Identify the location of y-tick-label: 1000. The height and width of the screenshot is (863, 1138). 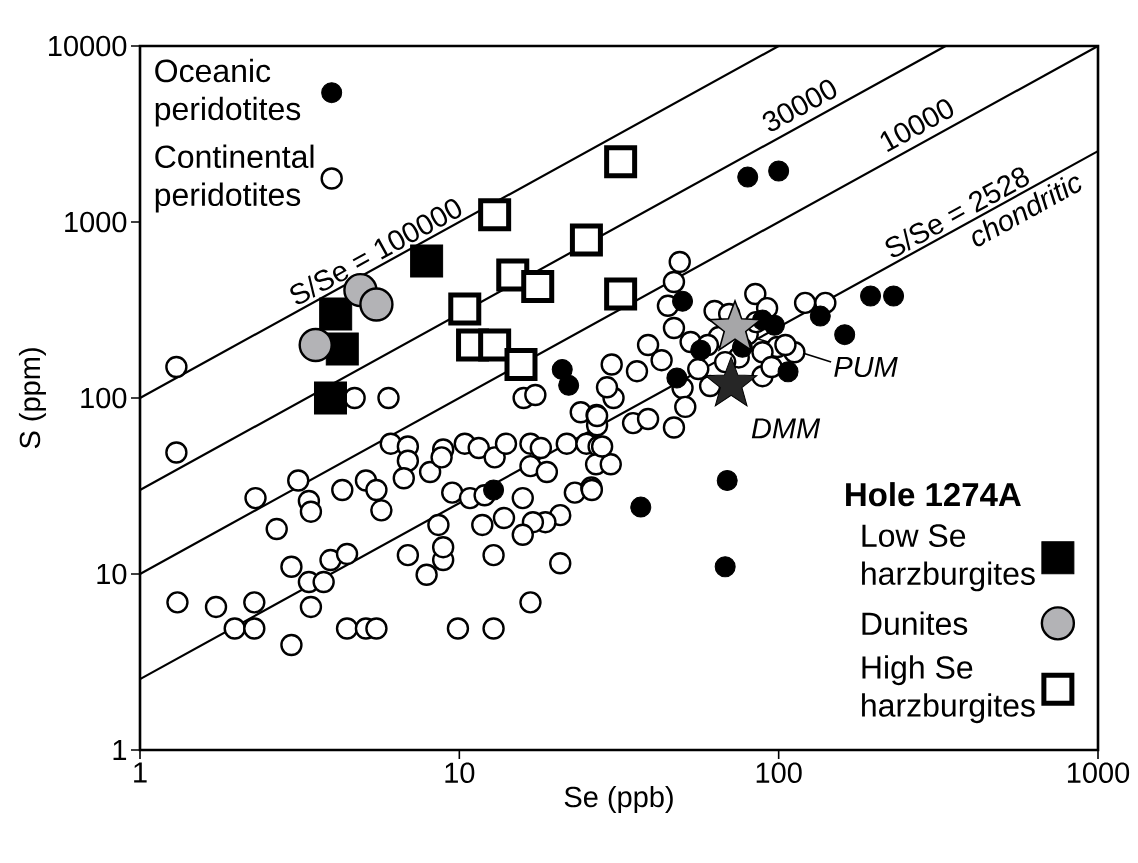
(96, 222).